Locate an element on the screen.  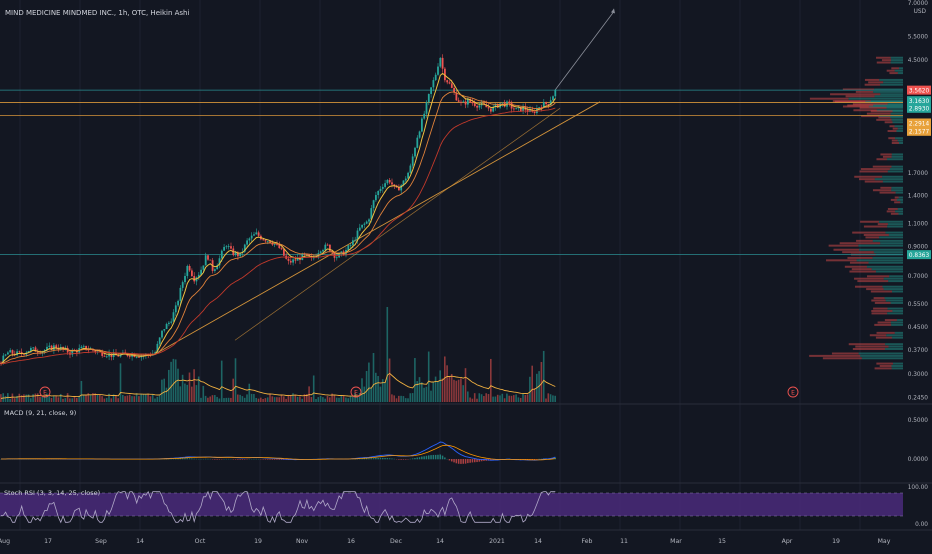
x-axis-tick-label: 19 is located at coordinates (258, 541).